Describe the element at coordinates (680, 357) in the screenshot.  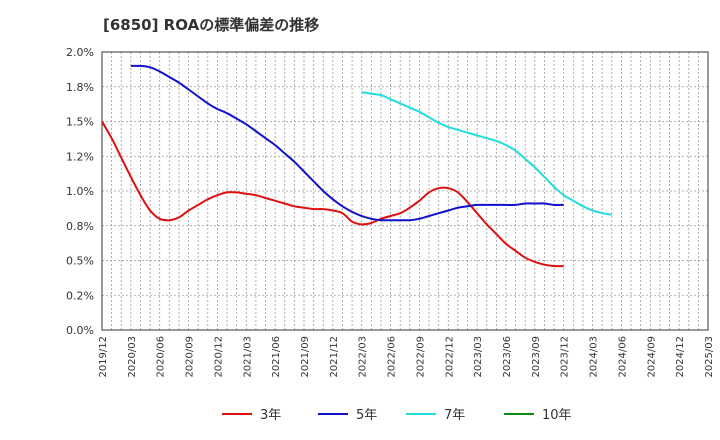
I see `x-tick-label: 2024/12` at that location.